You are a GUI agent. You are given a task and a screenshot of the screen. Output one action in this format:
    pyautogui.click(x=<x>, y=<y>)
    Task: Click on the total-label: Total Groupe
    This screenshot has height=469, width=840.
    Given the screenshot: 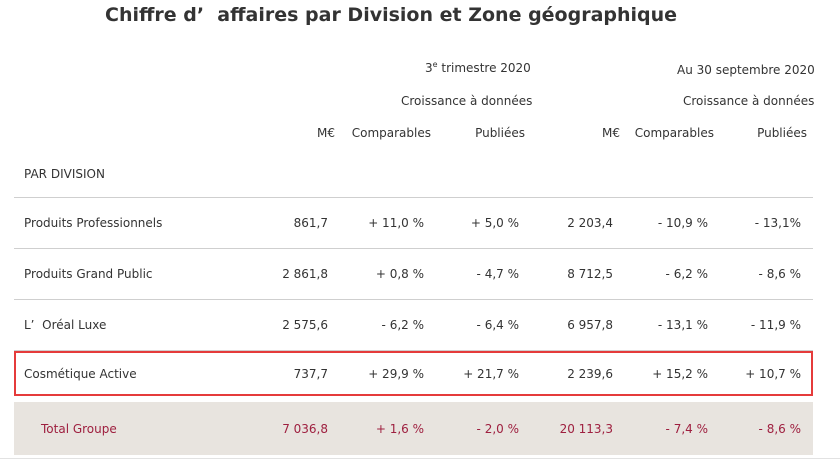 What is the action you would take?
    pyautogui.click(x=79, y=428)
    